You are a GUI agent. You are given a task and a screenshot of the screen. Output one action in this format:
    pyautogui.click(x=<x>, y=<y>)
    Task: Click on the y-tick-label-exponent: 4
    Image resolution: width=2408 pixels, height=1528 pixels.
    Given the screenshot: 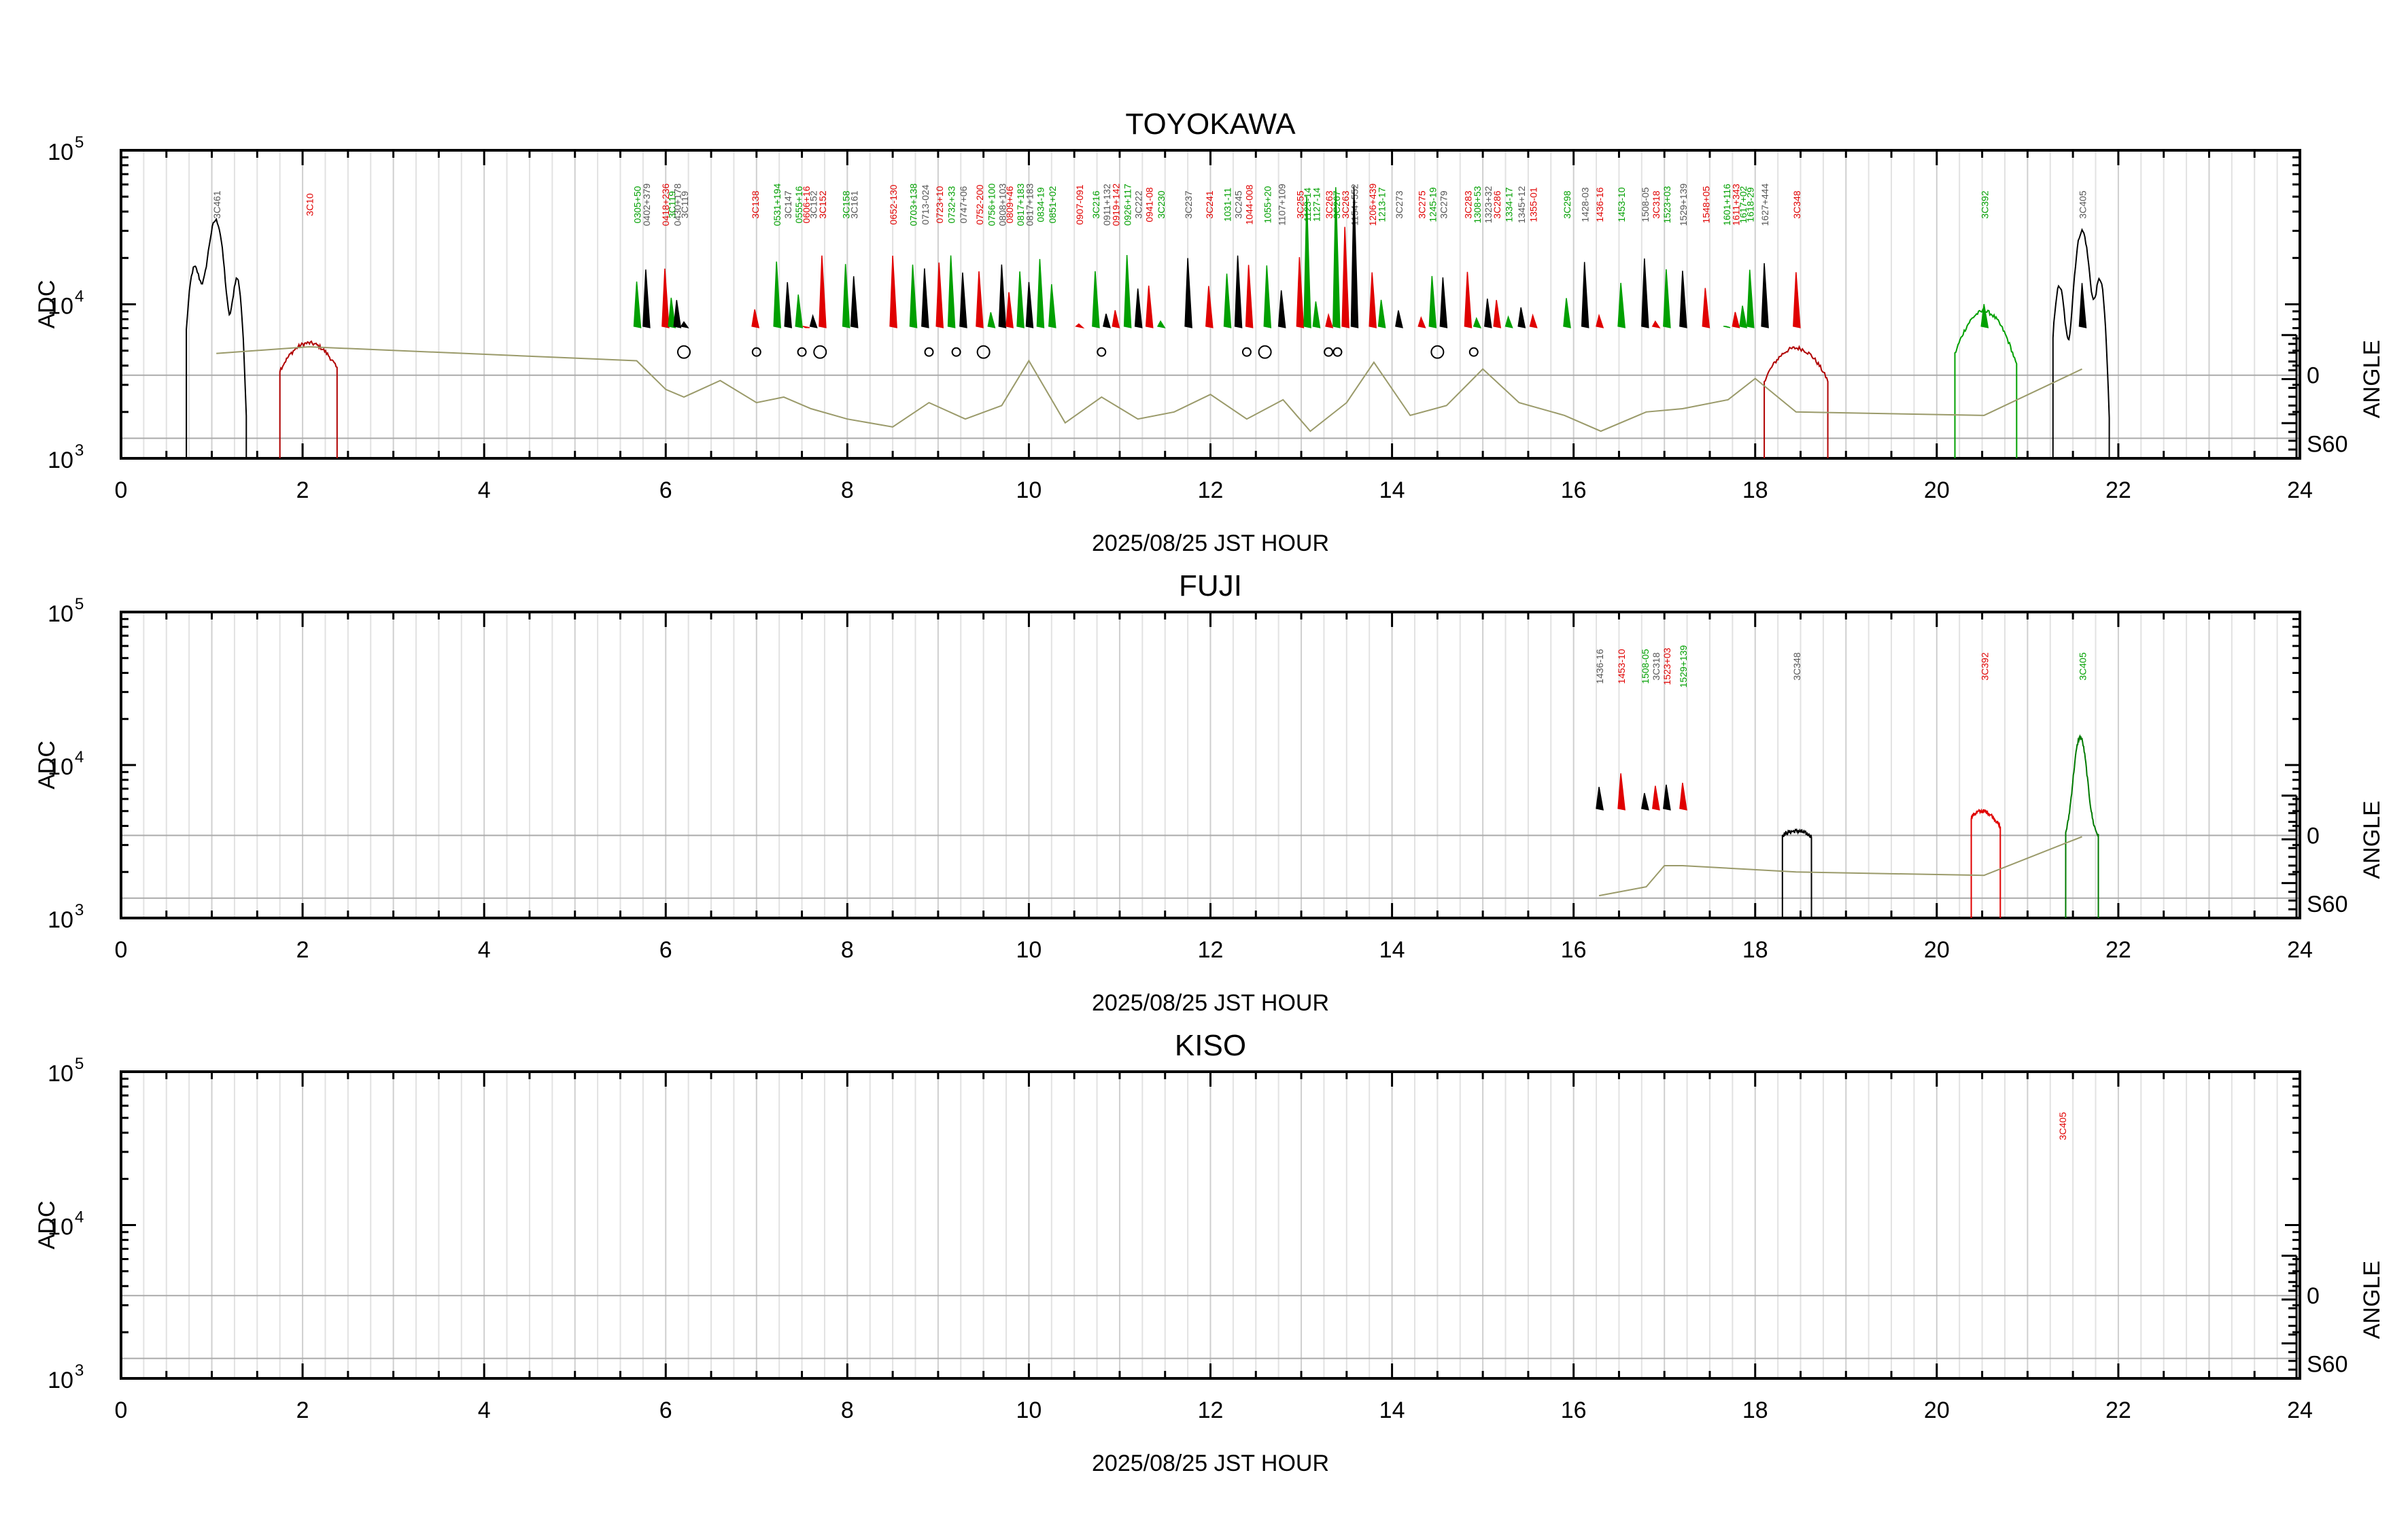 What is the action you would take?
    pyautogui.click(x=79, y=297)
    